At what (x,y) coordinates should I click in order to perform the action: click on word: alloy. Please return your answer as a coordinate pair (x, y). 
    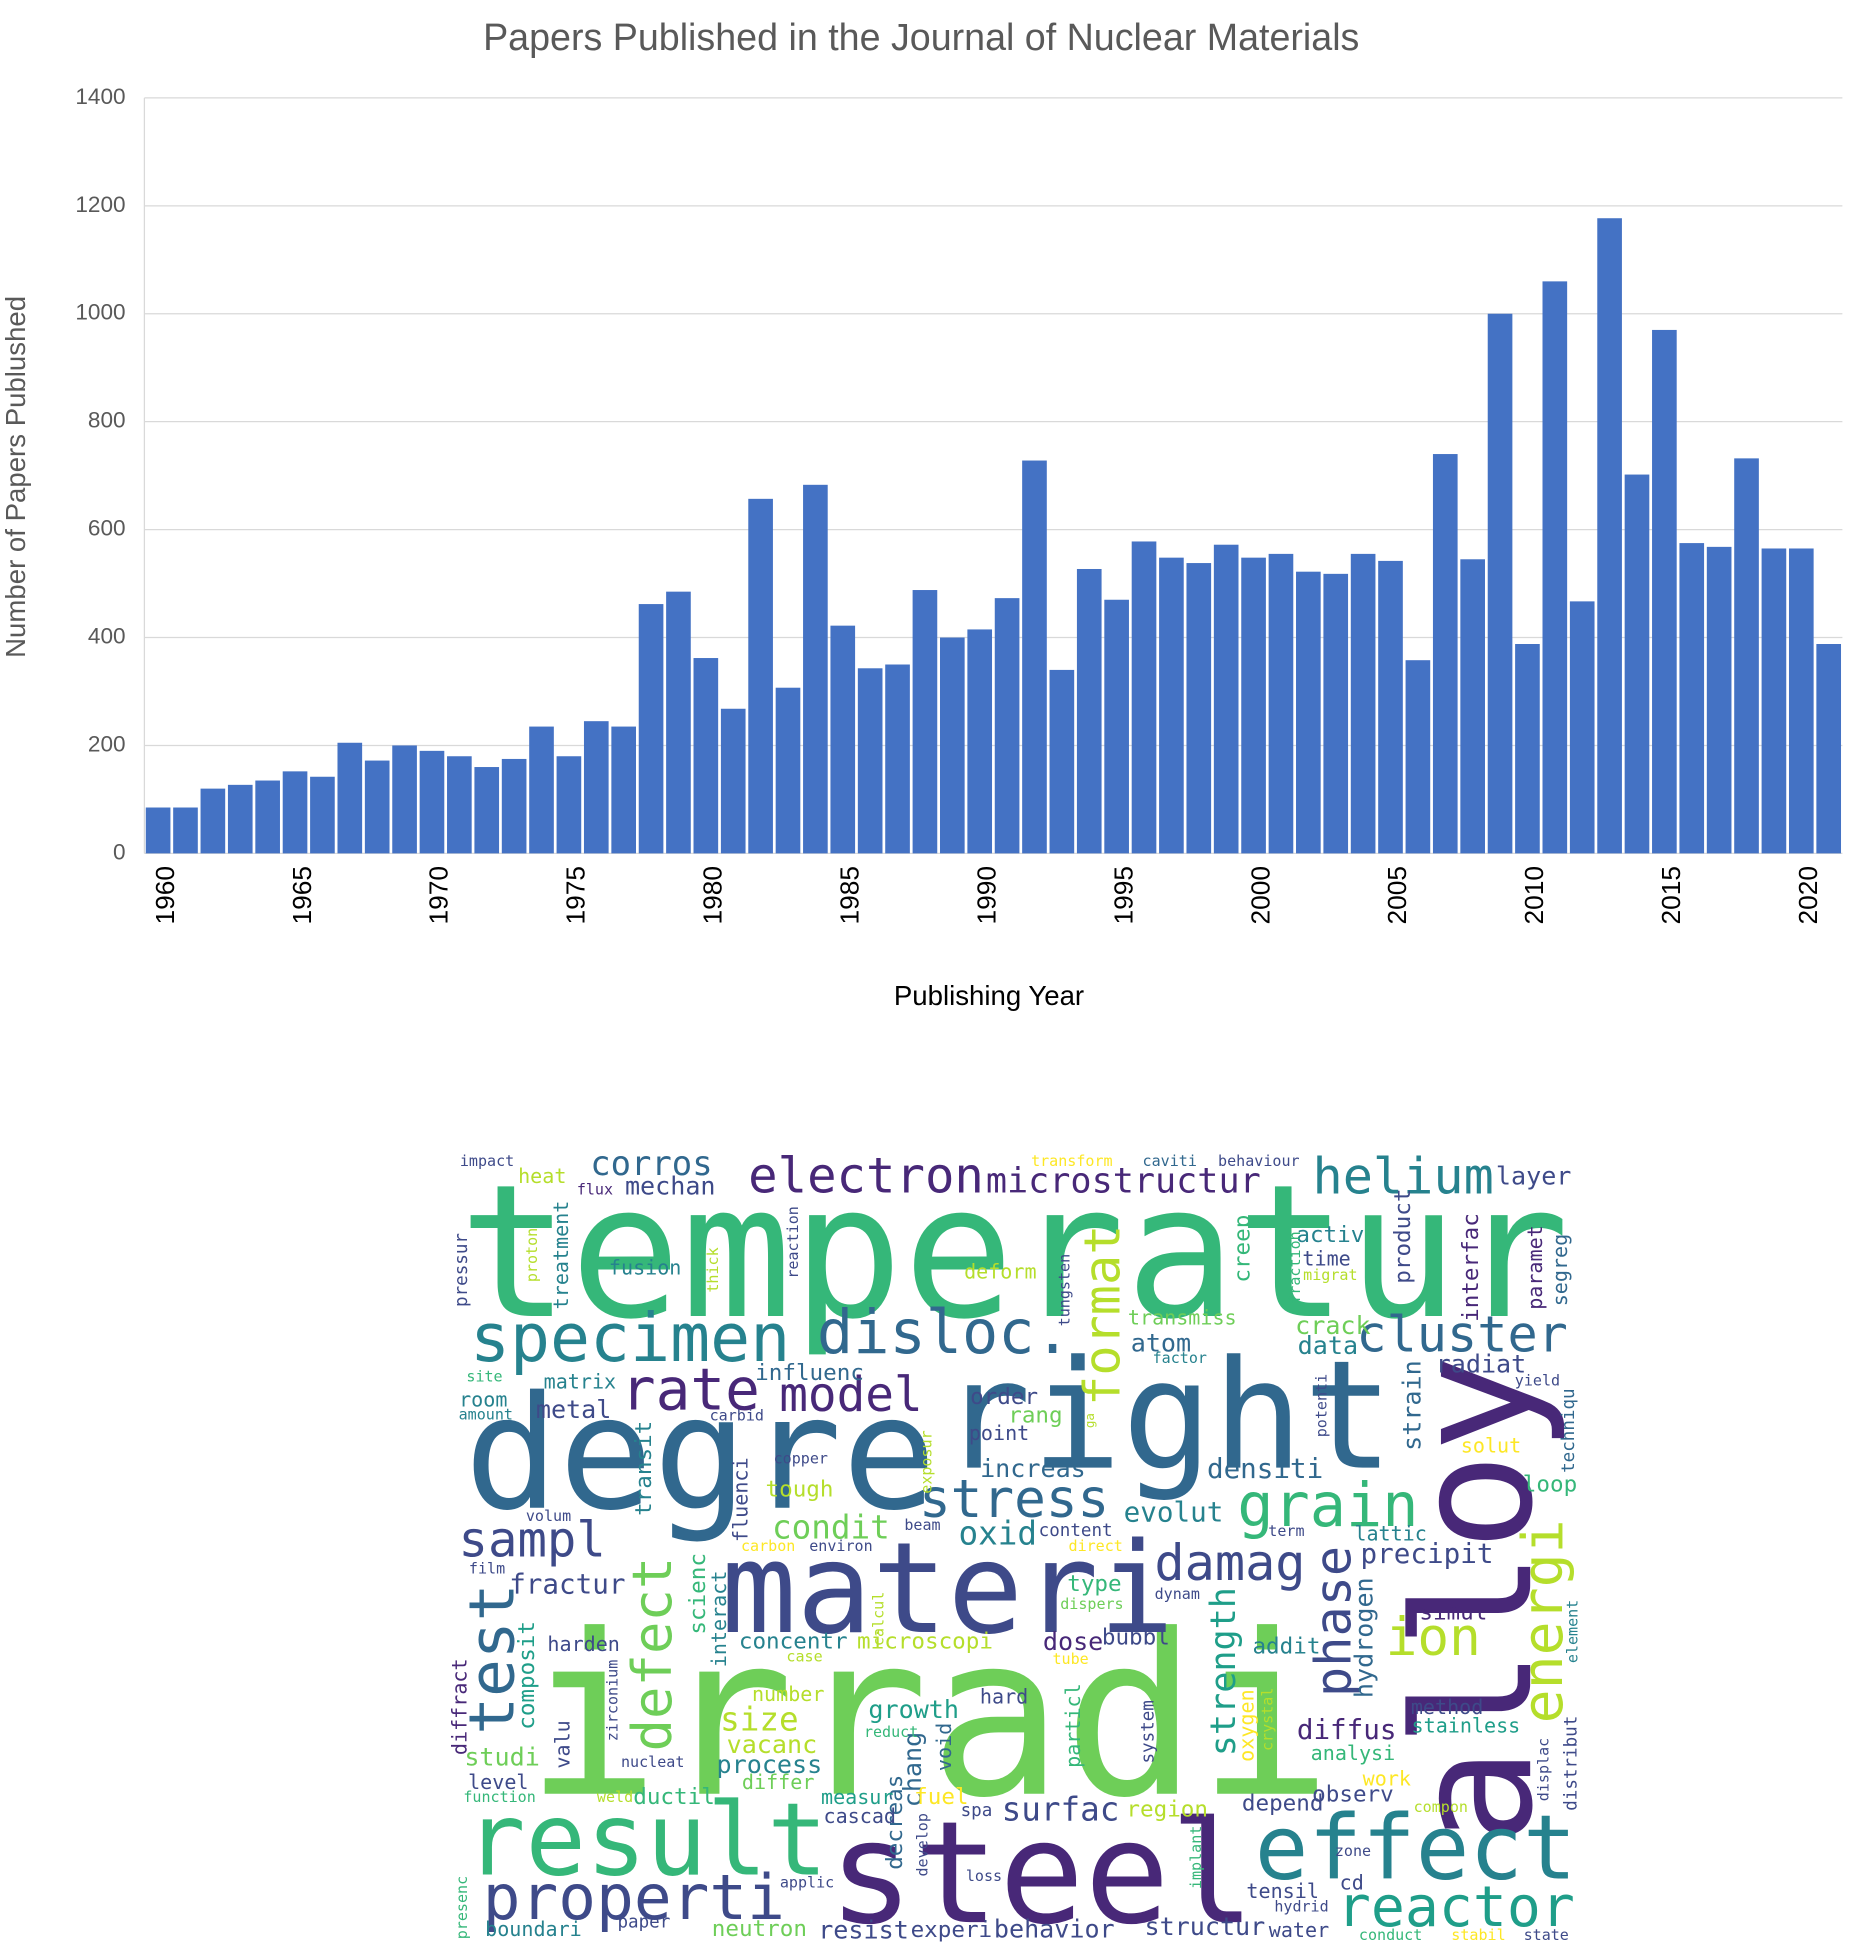
    Looking at the image, I should click on (1474, 1600).